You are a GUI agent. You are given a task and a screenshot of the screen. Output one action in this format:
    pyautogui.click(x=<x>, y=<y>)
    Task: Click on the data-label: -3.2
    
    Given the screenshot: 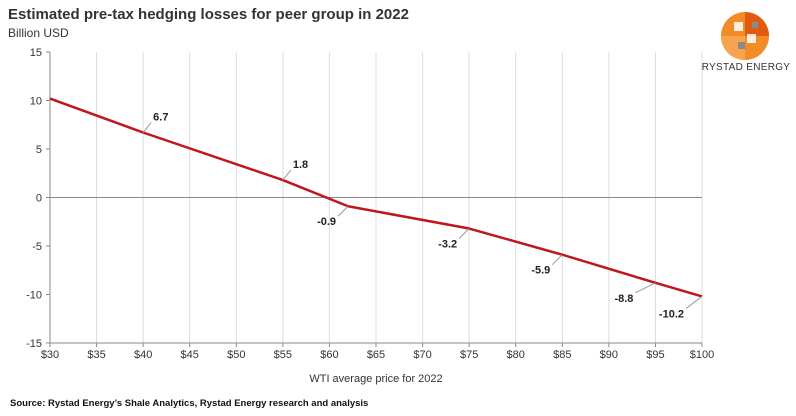 What is the action you would take?
    pyautogui.click(x=447, y=245)
    